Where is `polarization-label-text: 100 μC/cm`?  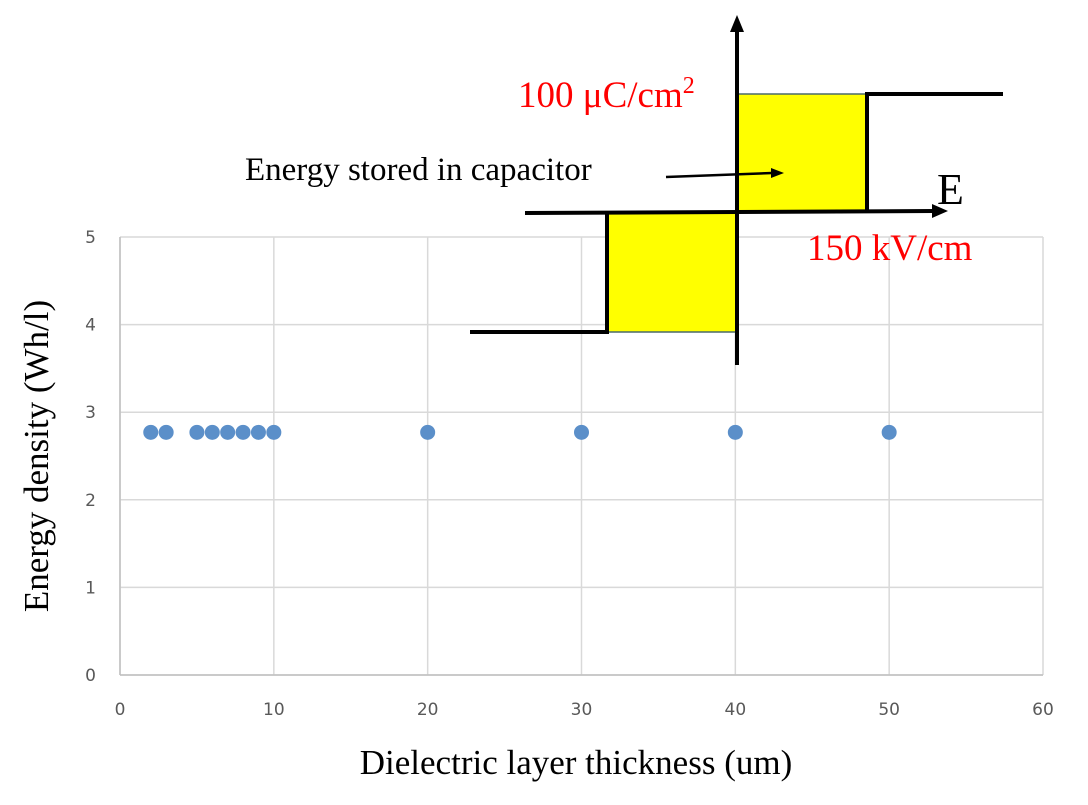
polarization-label-text: 100 μC/cm is located at coordinates (600, 95).